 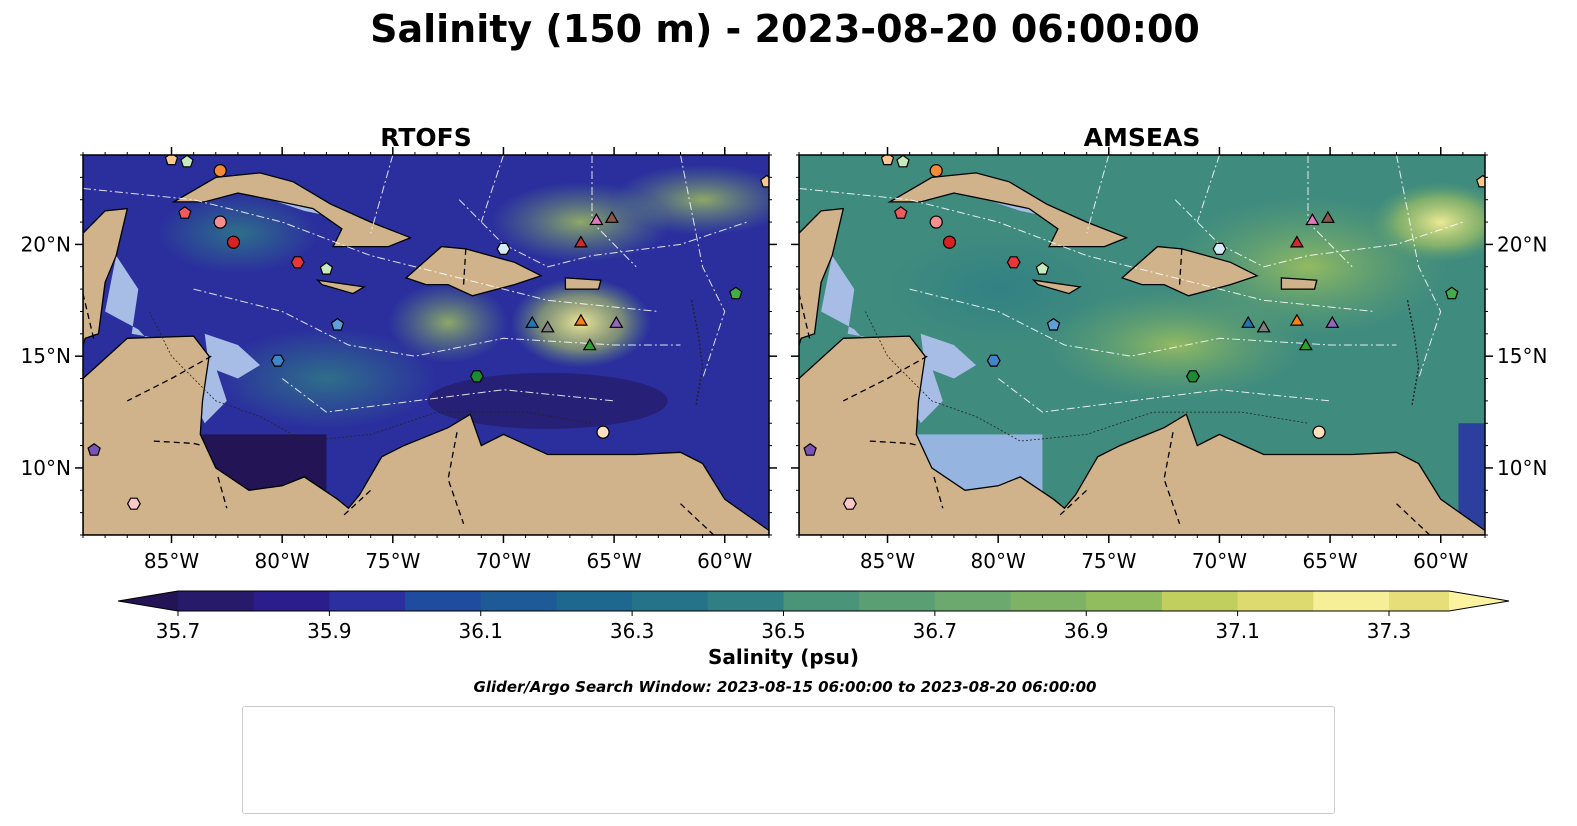 I want to click on lat-tick-label: 20°N, so click(x=1522, y=244).